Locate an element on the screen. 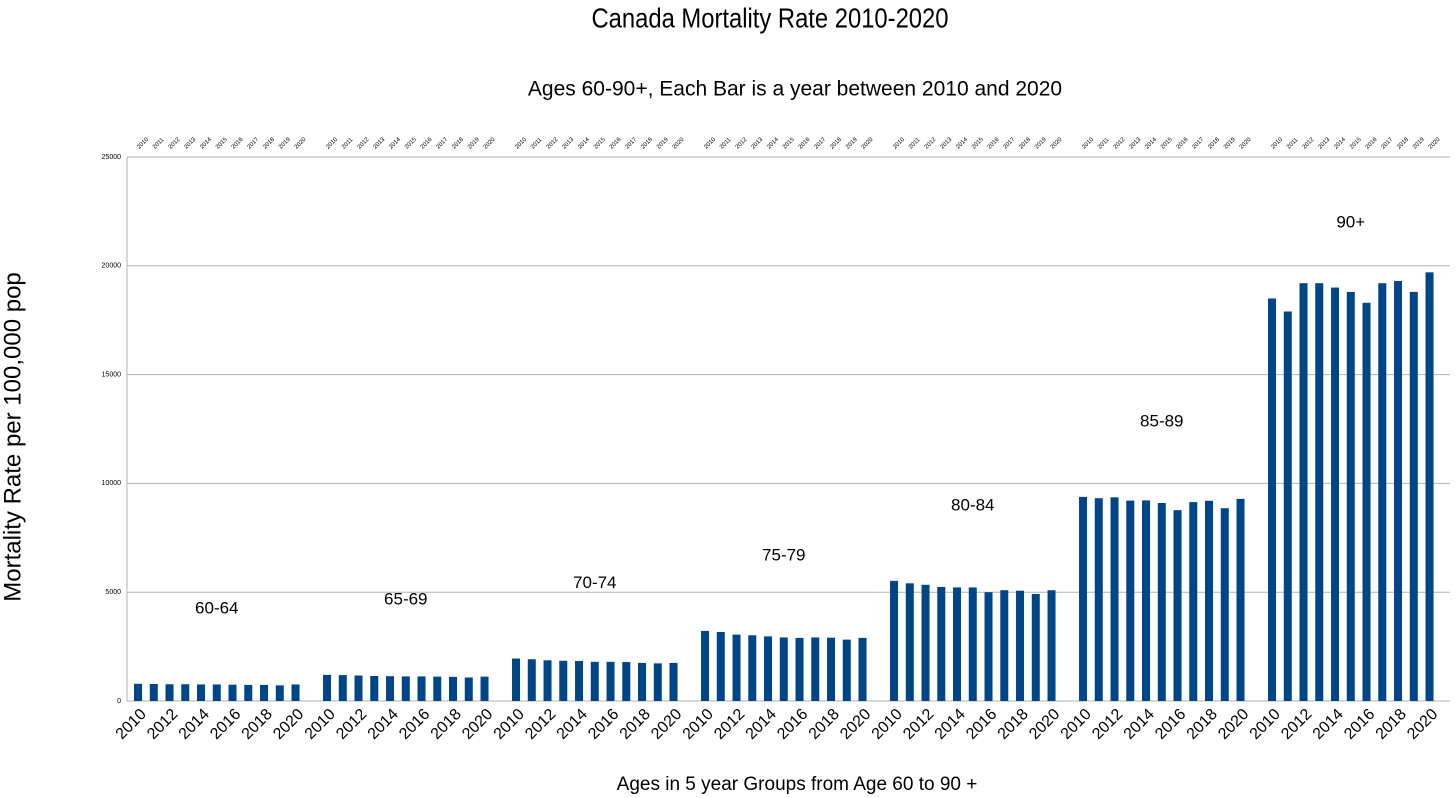 This screenshot has width=1456, height=798. group-label: 70-74 is located at coordinates (594, 582).